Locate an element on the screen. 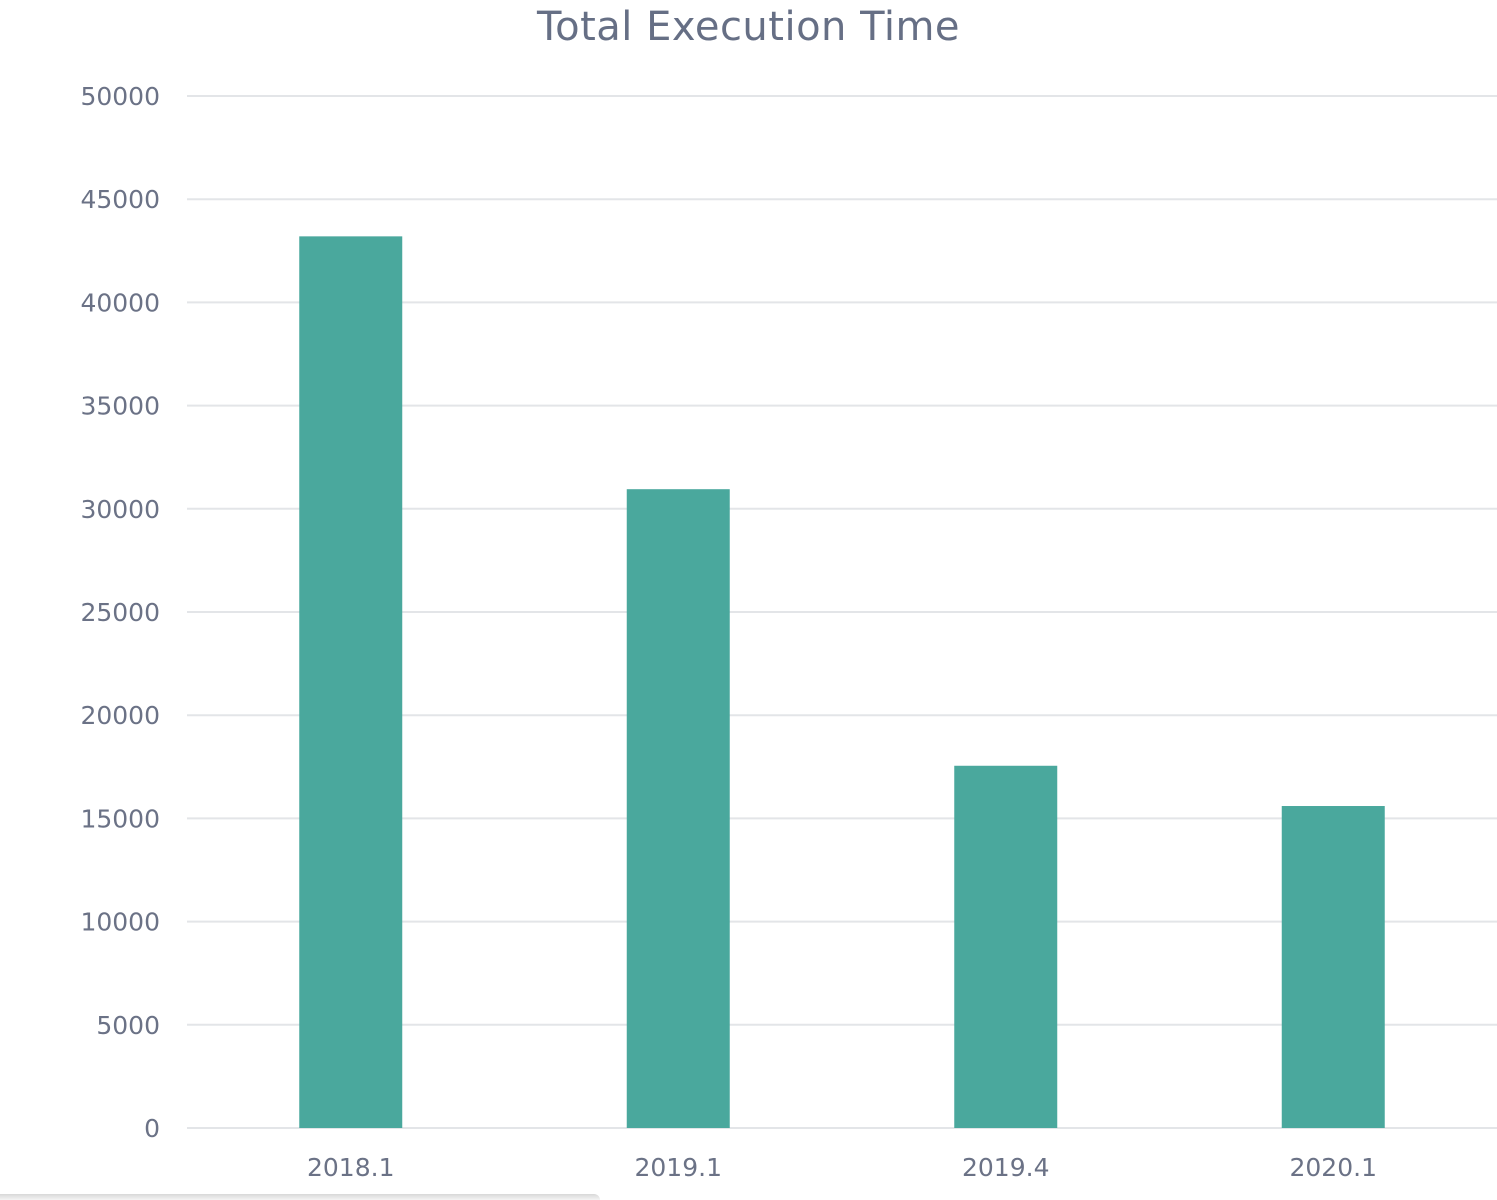 This screenshot has width=1497, height=1200. y-tick-label: 5000 is located at coordinates (128, 1025).